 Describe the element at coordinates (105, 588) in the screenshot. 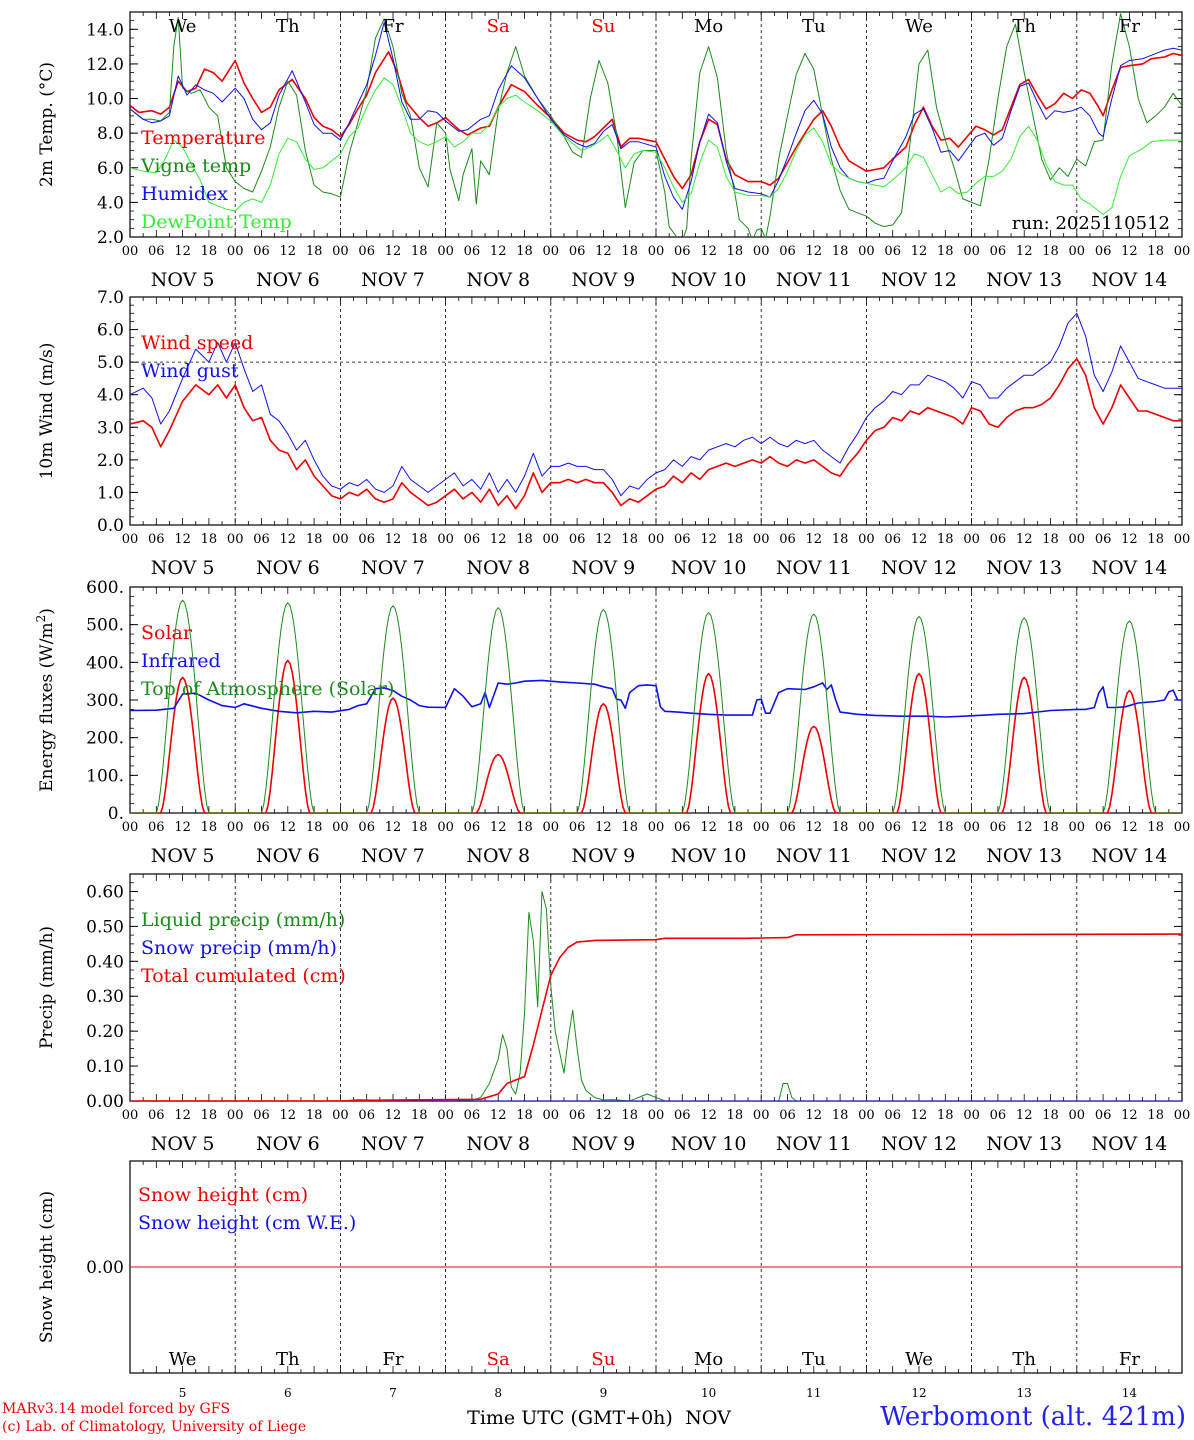

I see `y-tick-label: 600.` at that location.